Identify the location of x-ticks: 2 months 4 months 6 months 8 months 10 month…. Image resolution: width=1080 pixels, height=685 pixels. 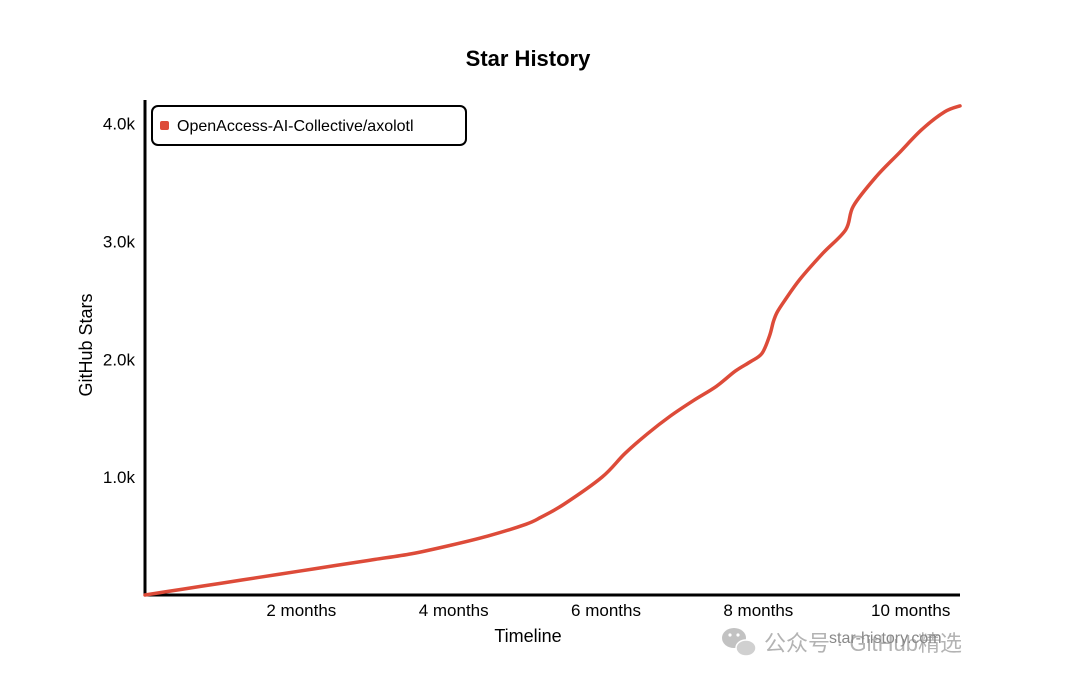
(608, 610).